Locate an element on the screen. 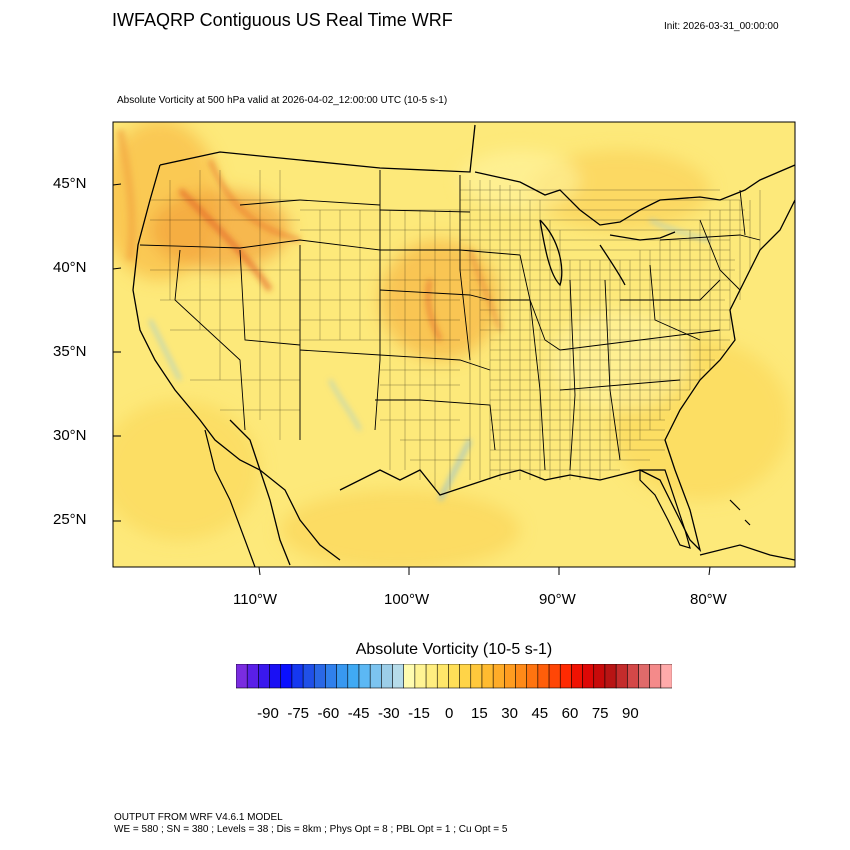 The image size is (850, 850). lat-label-30: 30°N is located at coordinates (70, 435).